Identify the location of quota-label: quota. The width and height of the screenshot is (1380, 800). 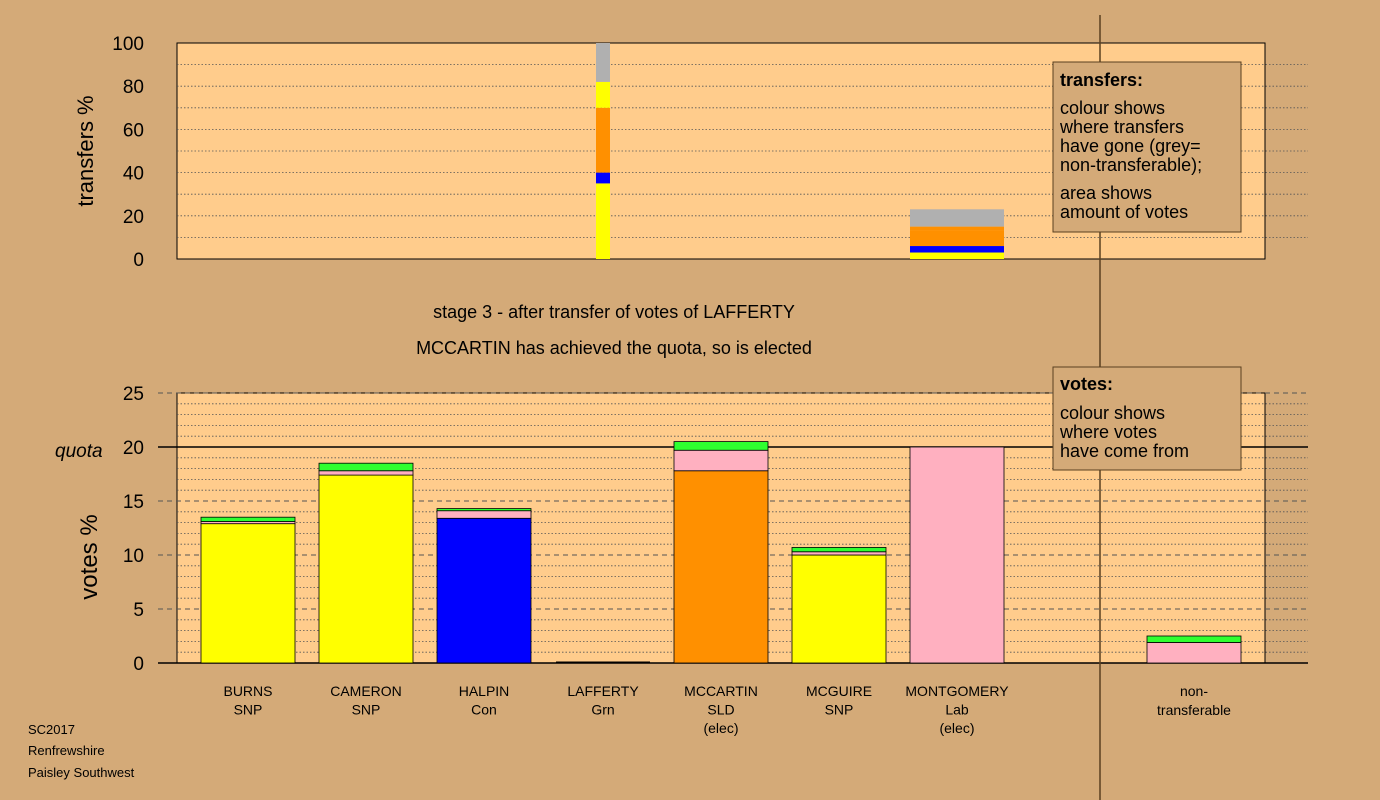
(79, 451).